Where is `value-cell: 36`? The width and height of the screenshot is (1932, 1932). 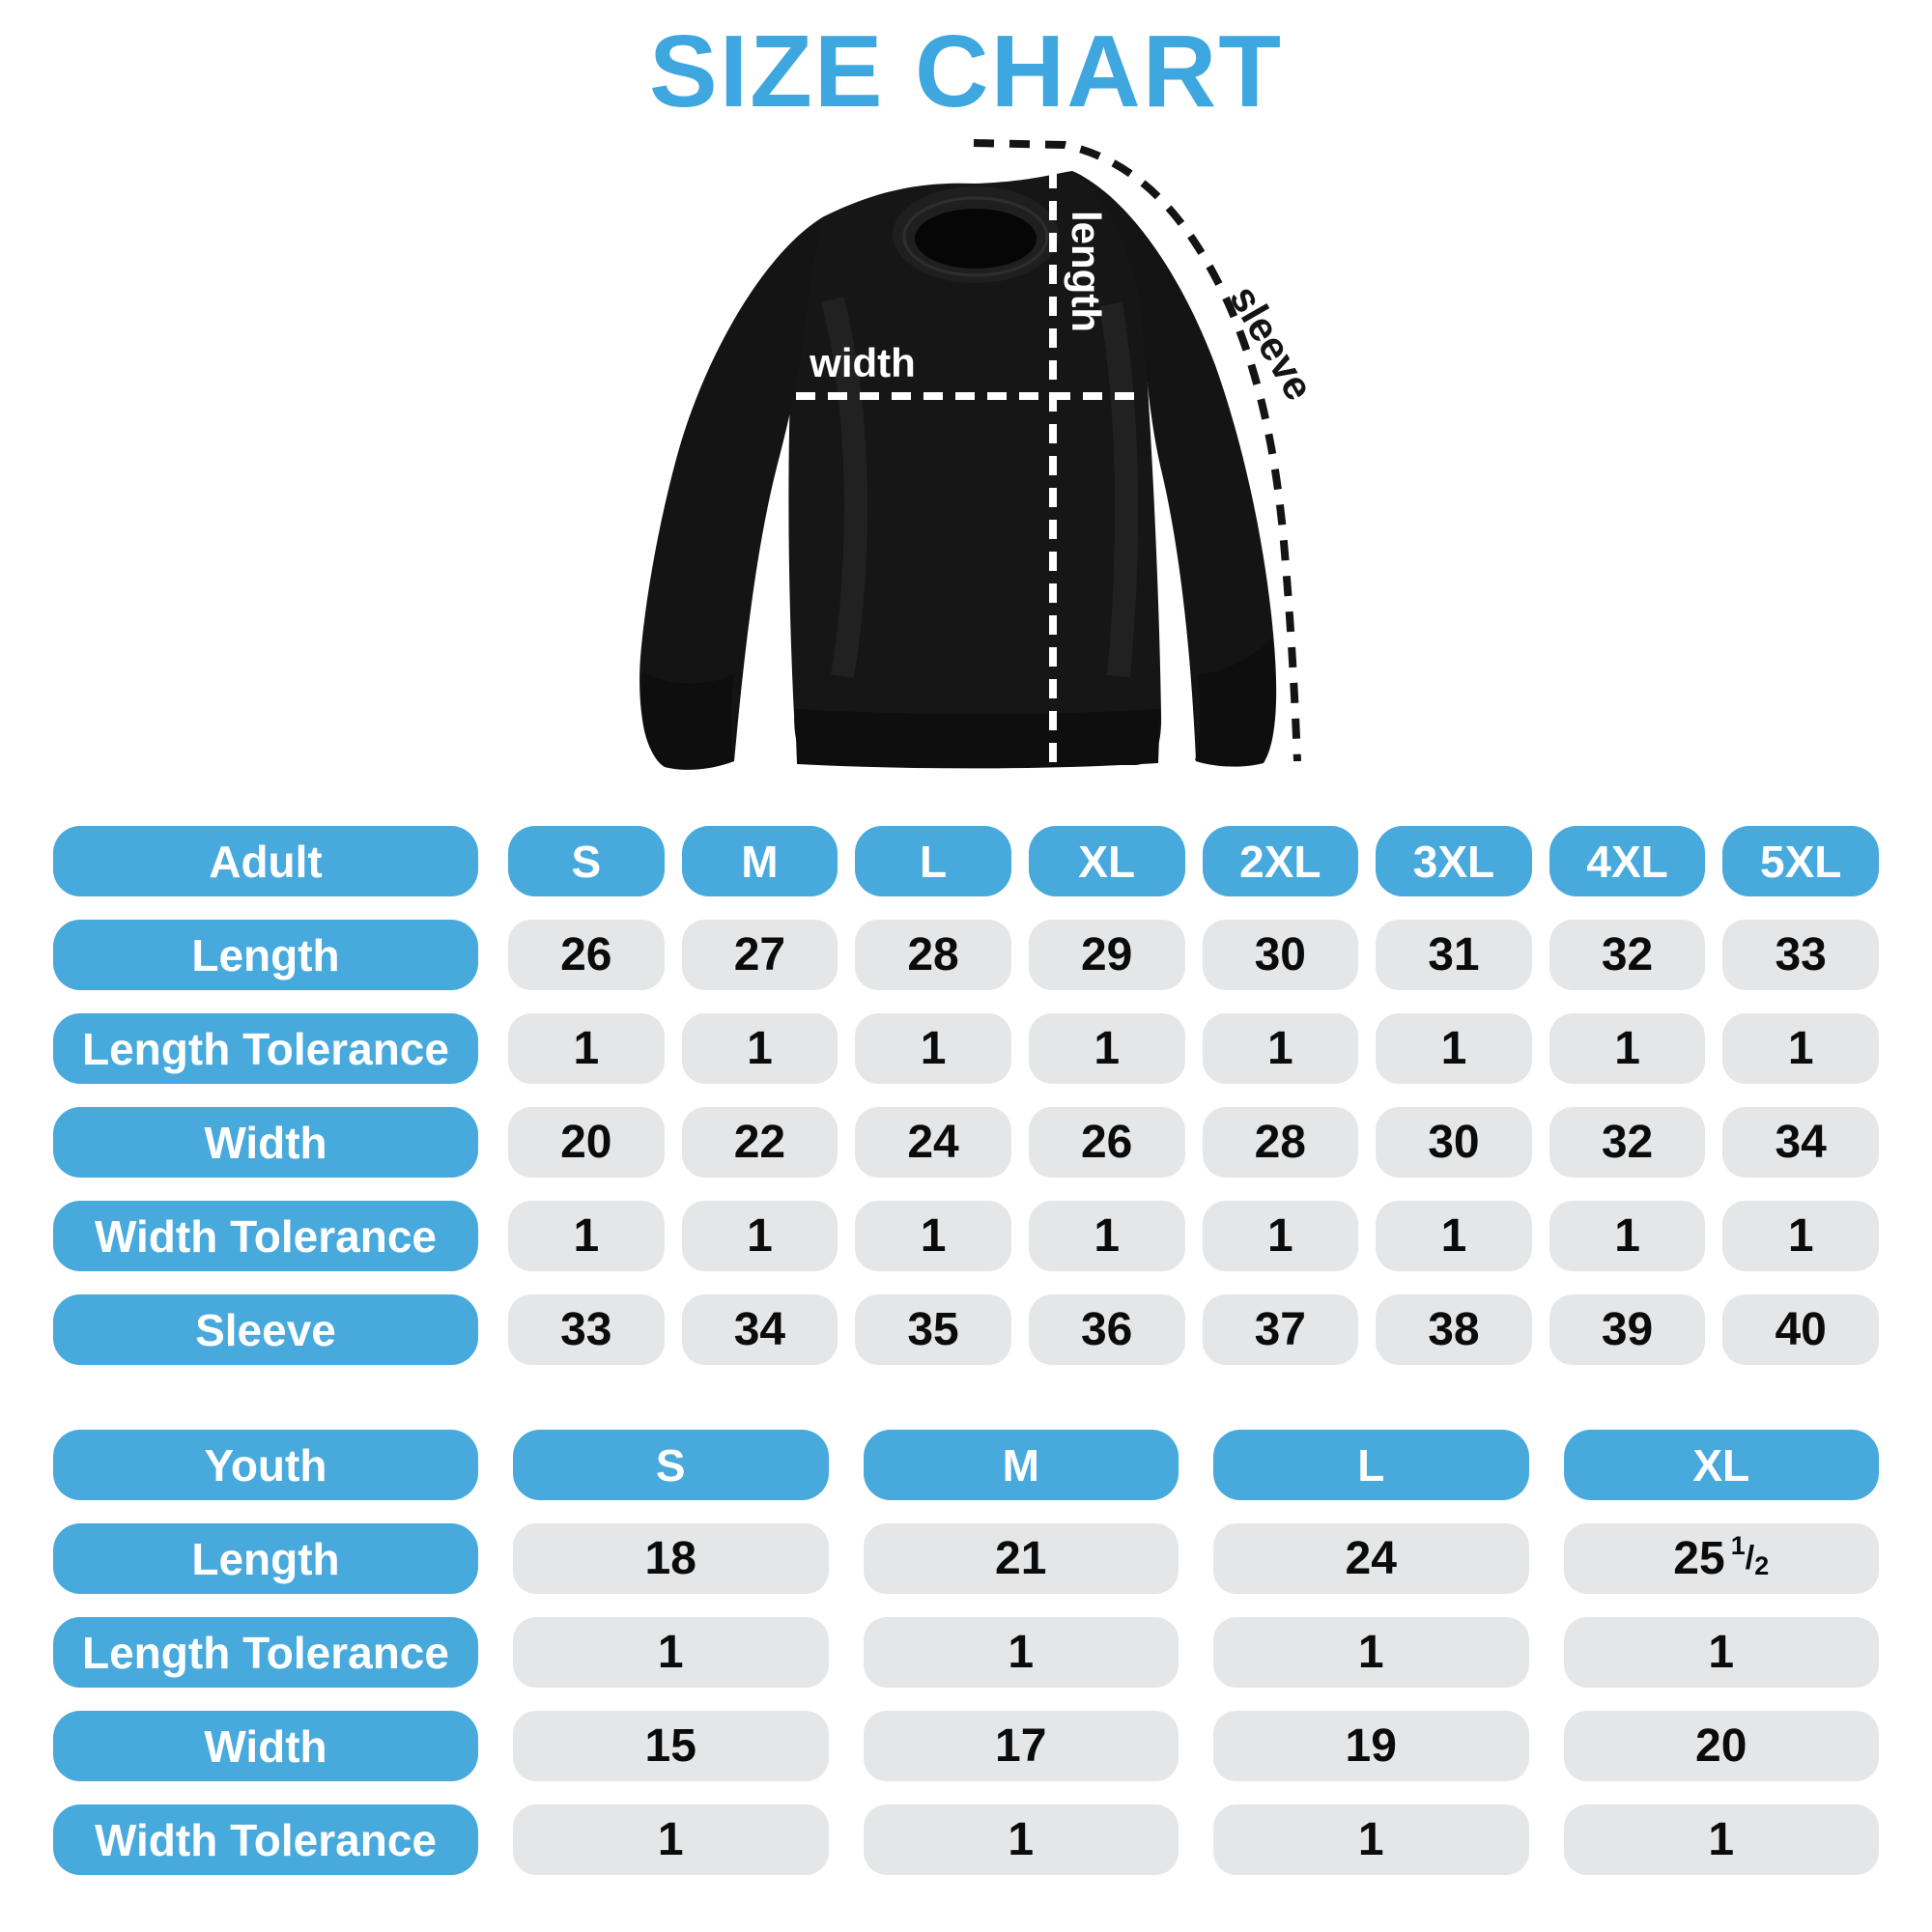
value-cell: 36 is located at coordinates (1106, 1329).